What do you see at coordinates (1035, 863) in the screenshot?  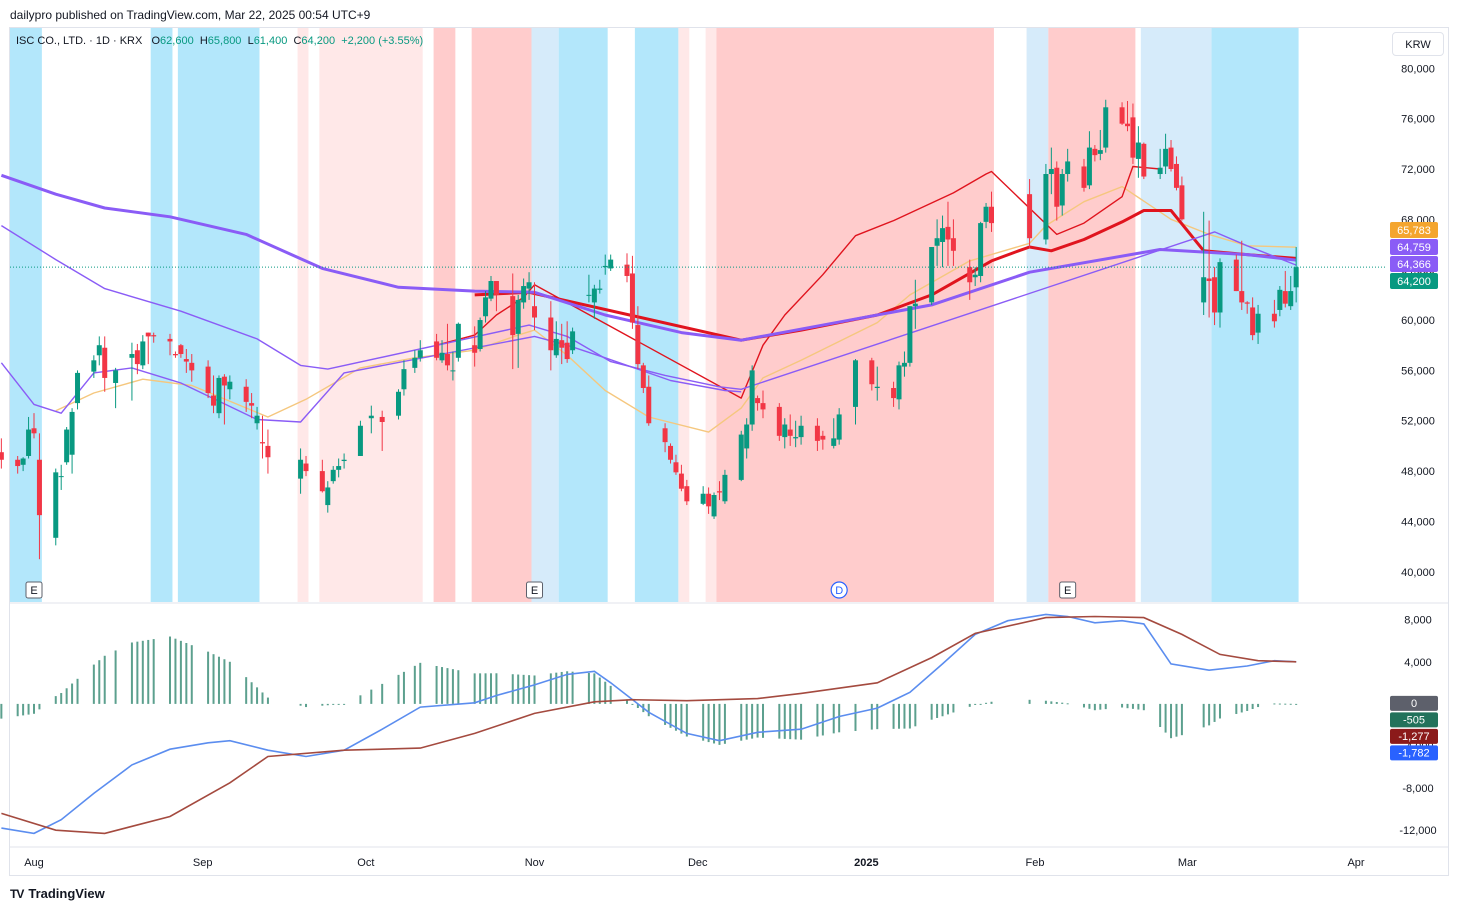 I see `time-axis-tick-6: Feb` at bounding box center [1035, 863].